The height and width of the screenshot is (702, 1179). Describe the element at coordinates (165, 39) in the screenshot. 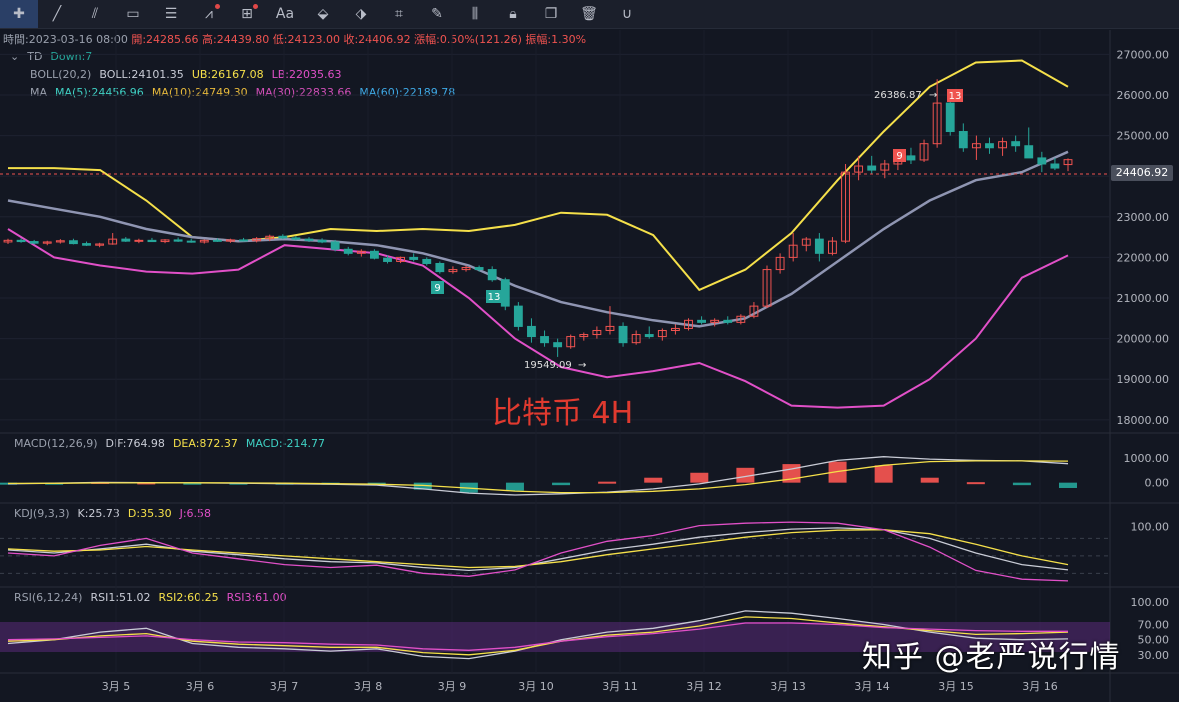

I see `ohlc-open: 開:24285.66` at that location.